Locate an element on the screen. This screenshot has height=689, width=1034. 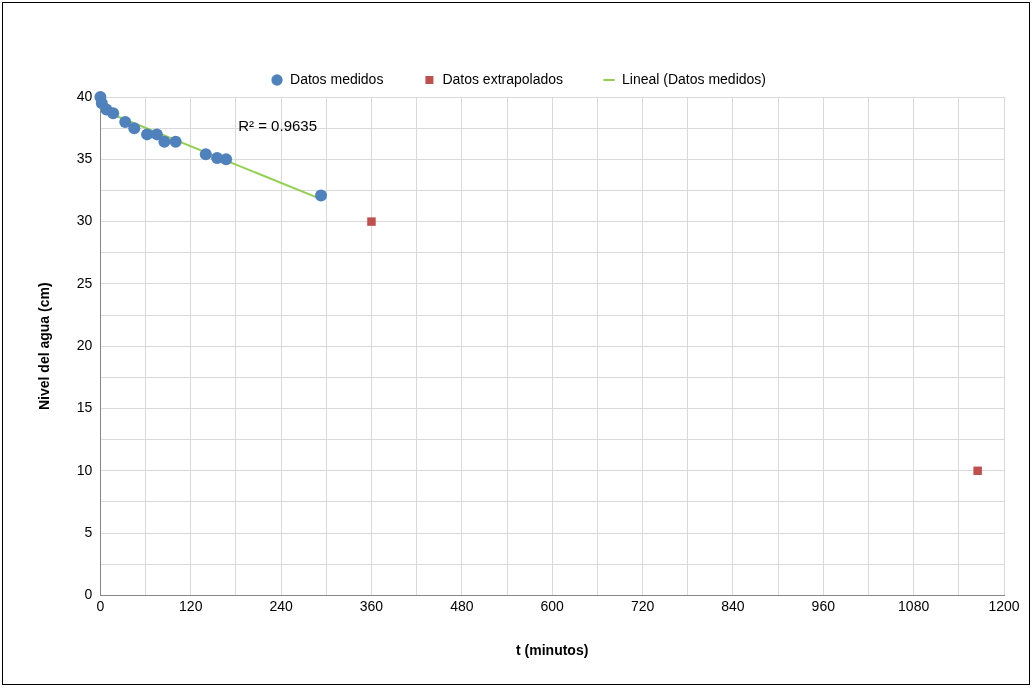
legend-label: Datos extrapolados is located at coordinates (503, 78).